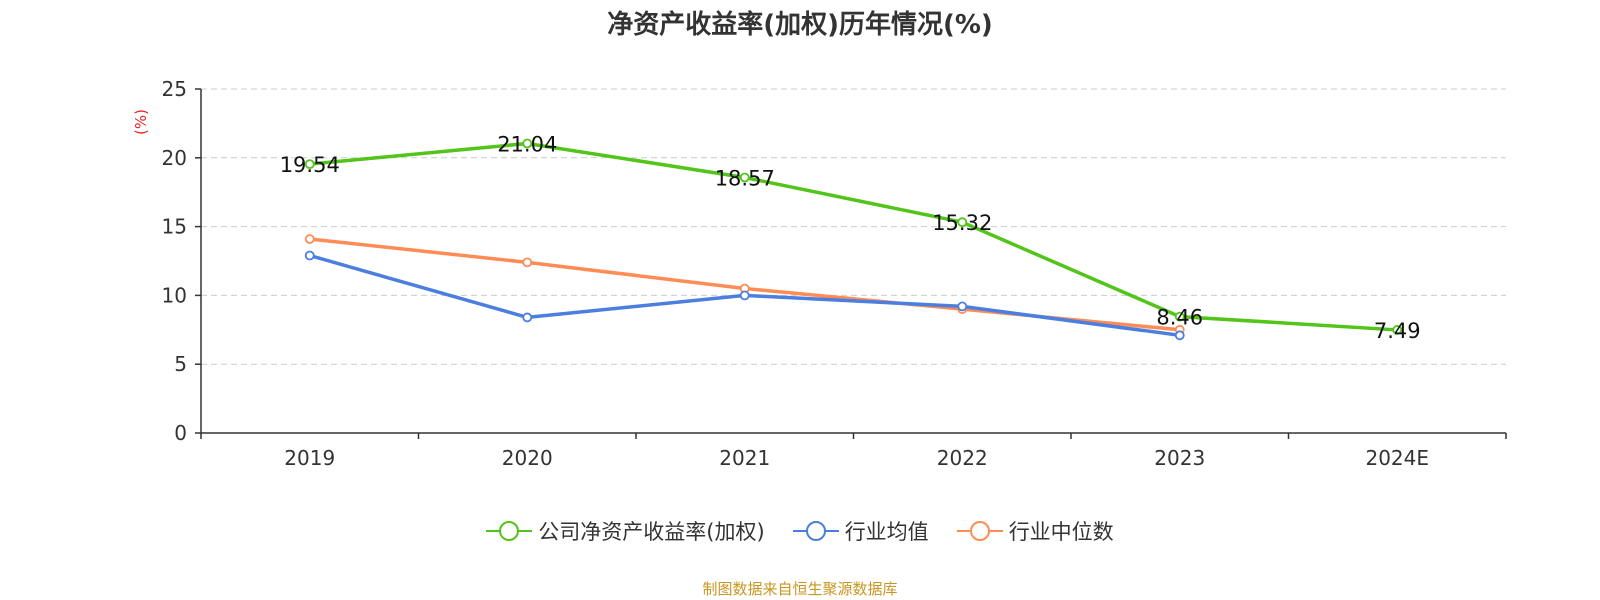 Image resolution: width=1600 pixels, height=600 pixels. What do you see at coordinates (1179, 458) in the screenshot?
I see `x-tick-label: 2023` at bounding box center [1179, 458].